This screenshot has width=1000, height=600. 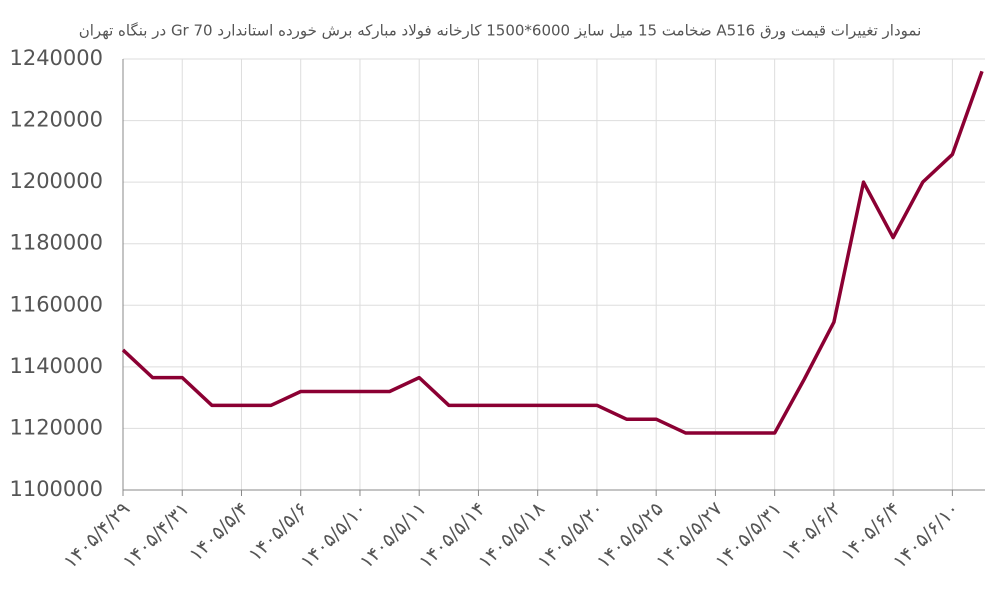 What do you see at coordinates (56, 120) in the screenshot?
I see `y-tick-label: 1220000` at bounding box center [56, 120].